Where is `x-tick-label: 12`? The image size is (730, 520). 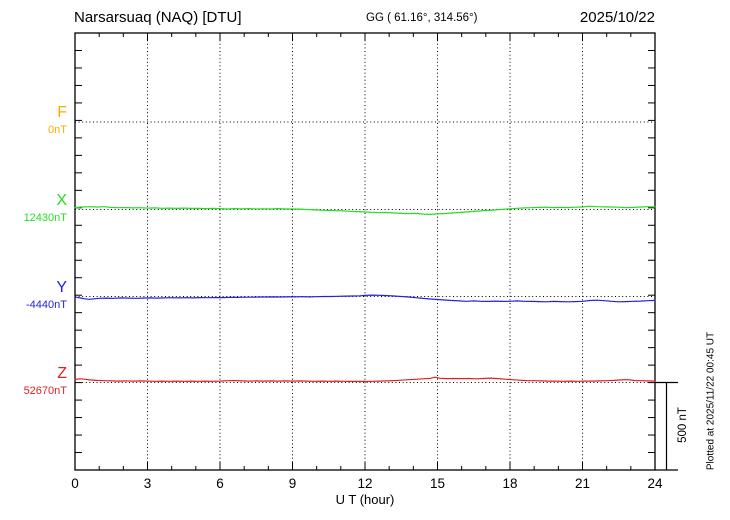
x-tick-label: 12 is located at coordinates (365, 483).